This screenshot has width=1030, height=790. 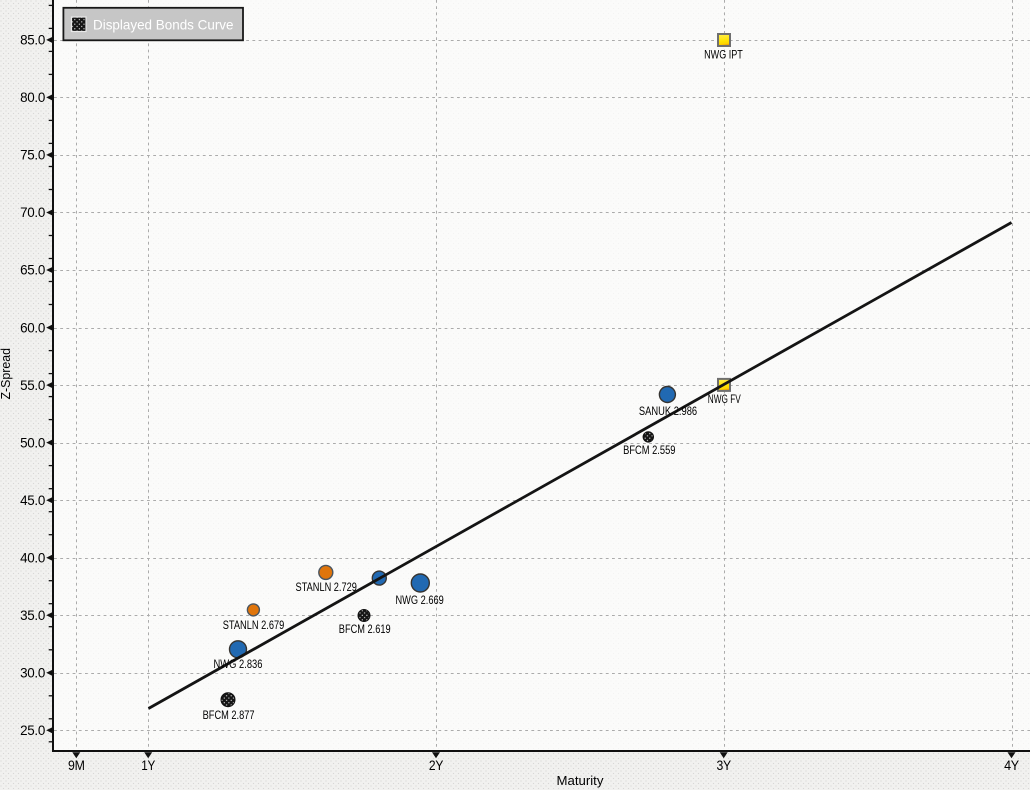 What do you see at coordinates (238, 665) in the screenshot?
I see `svg-text: NWG 2.836` at bounding box center [238, 665].